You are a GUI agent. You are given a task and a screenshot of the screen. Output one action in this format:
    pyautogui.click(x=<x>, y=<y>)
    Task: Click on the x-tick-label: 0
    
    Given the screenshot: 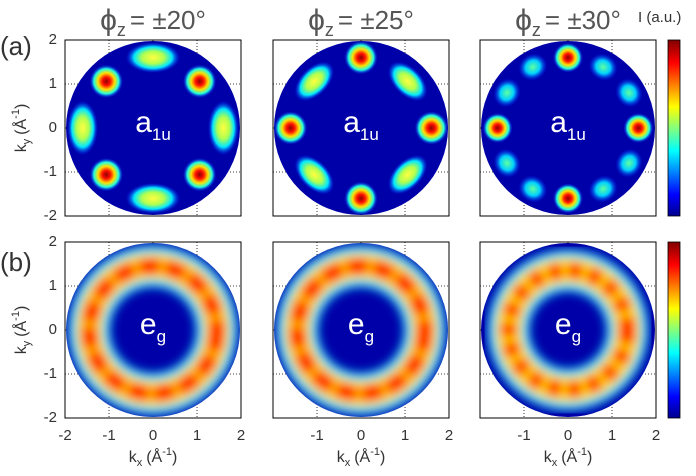 What is the action you would take?
    pyautogui.click(x=153, y=435)
    